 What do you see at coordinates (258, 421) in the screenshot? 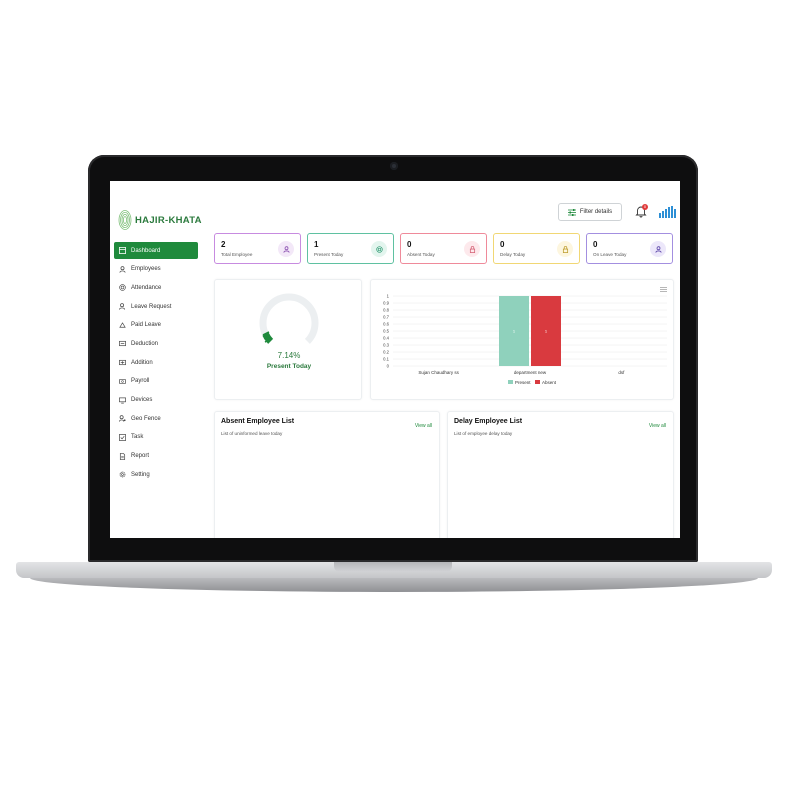
I see `absent-list-title: Absent Employee List` at bounding box center [258, 421].